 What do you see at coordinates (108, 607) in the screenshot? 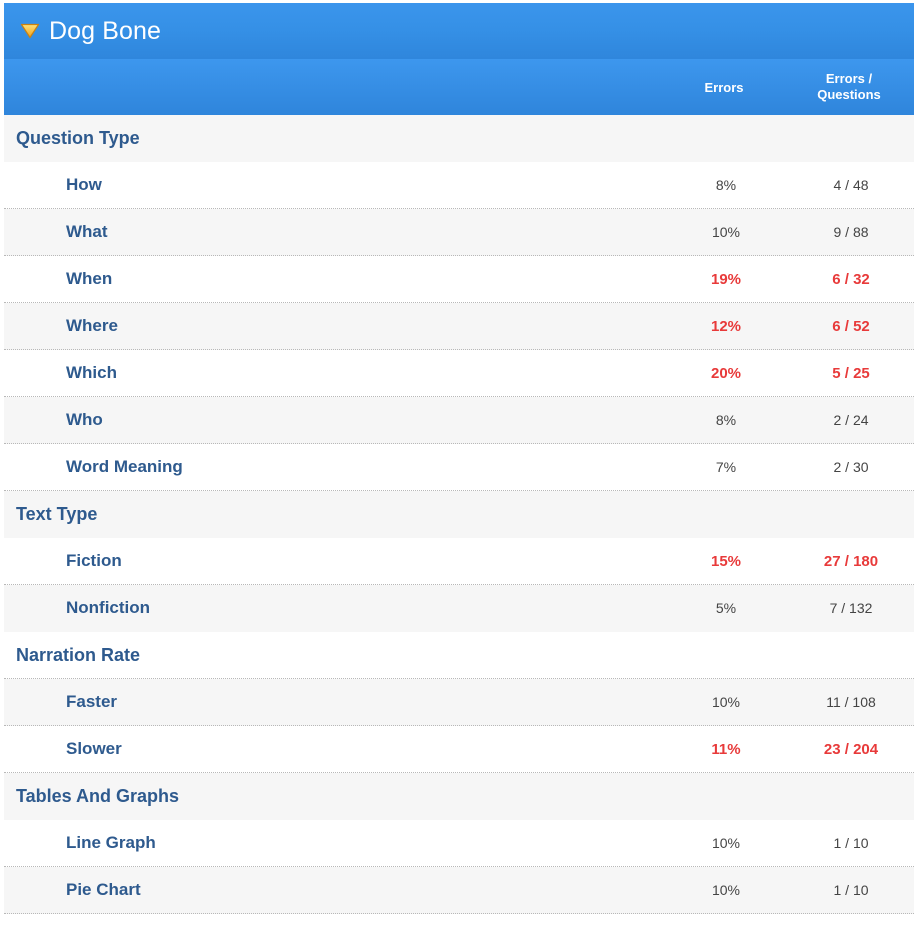
I see `row-label: Nonfiction` at bounding box center [108, 607].